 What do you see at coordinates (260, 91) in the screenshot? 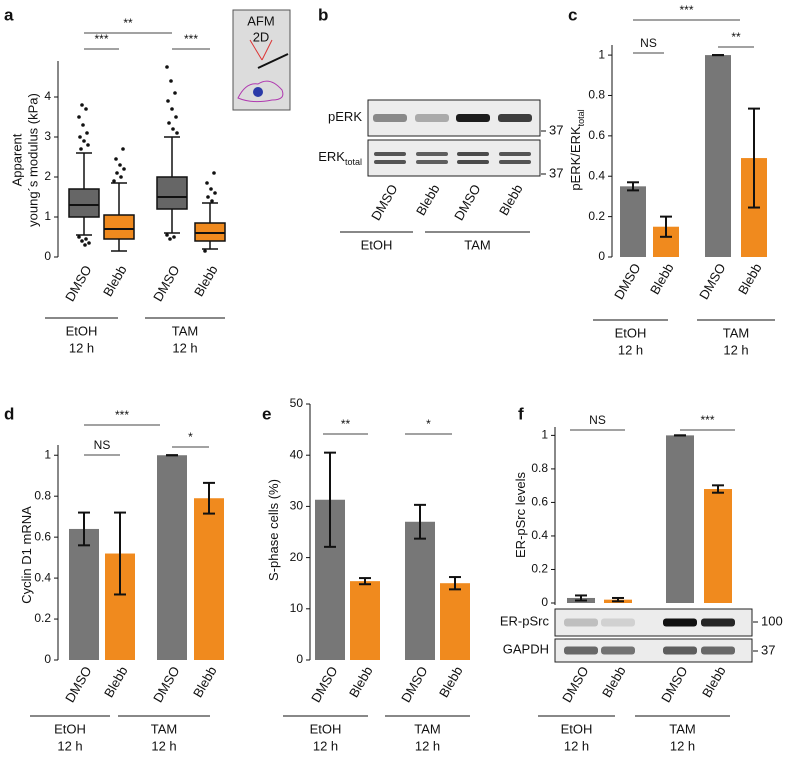
I see `cell` at bounding box center [260, 91].